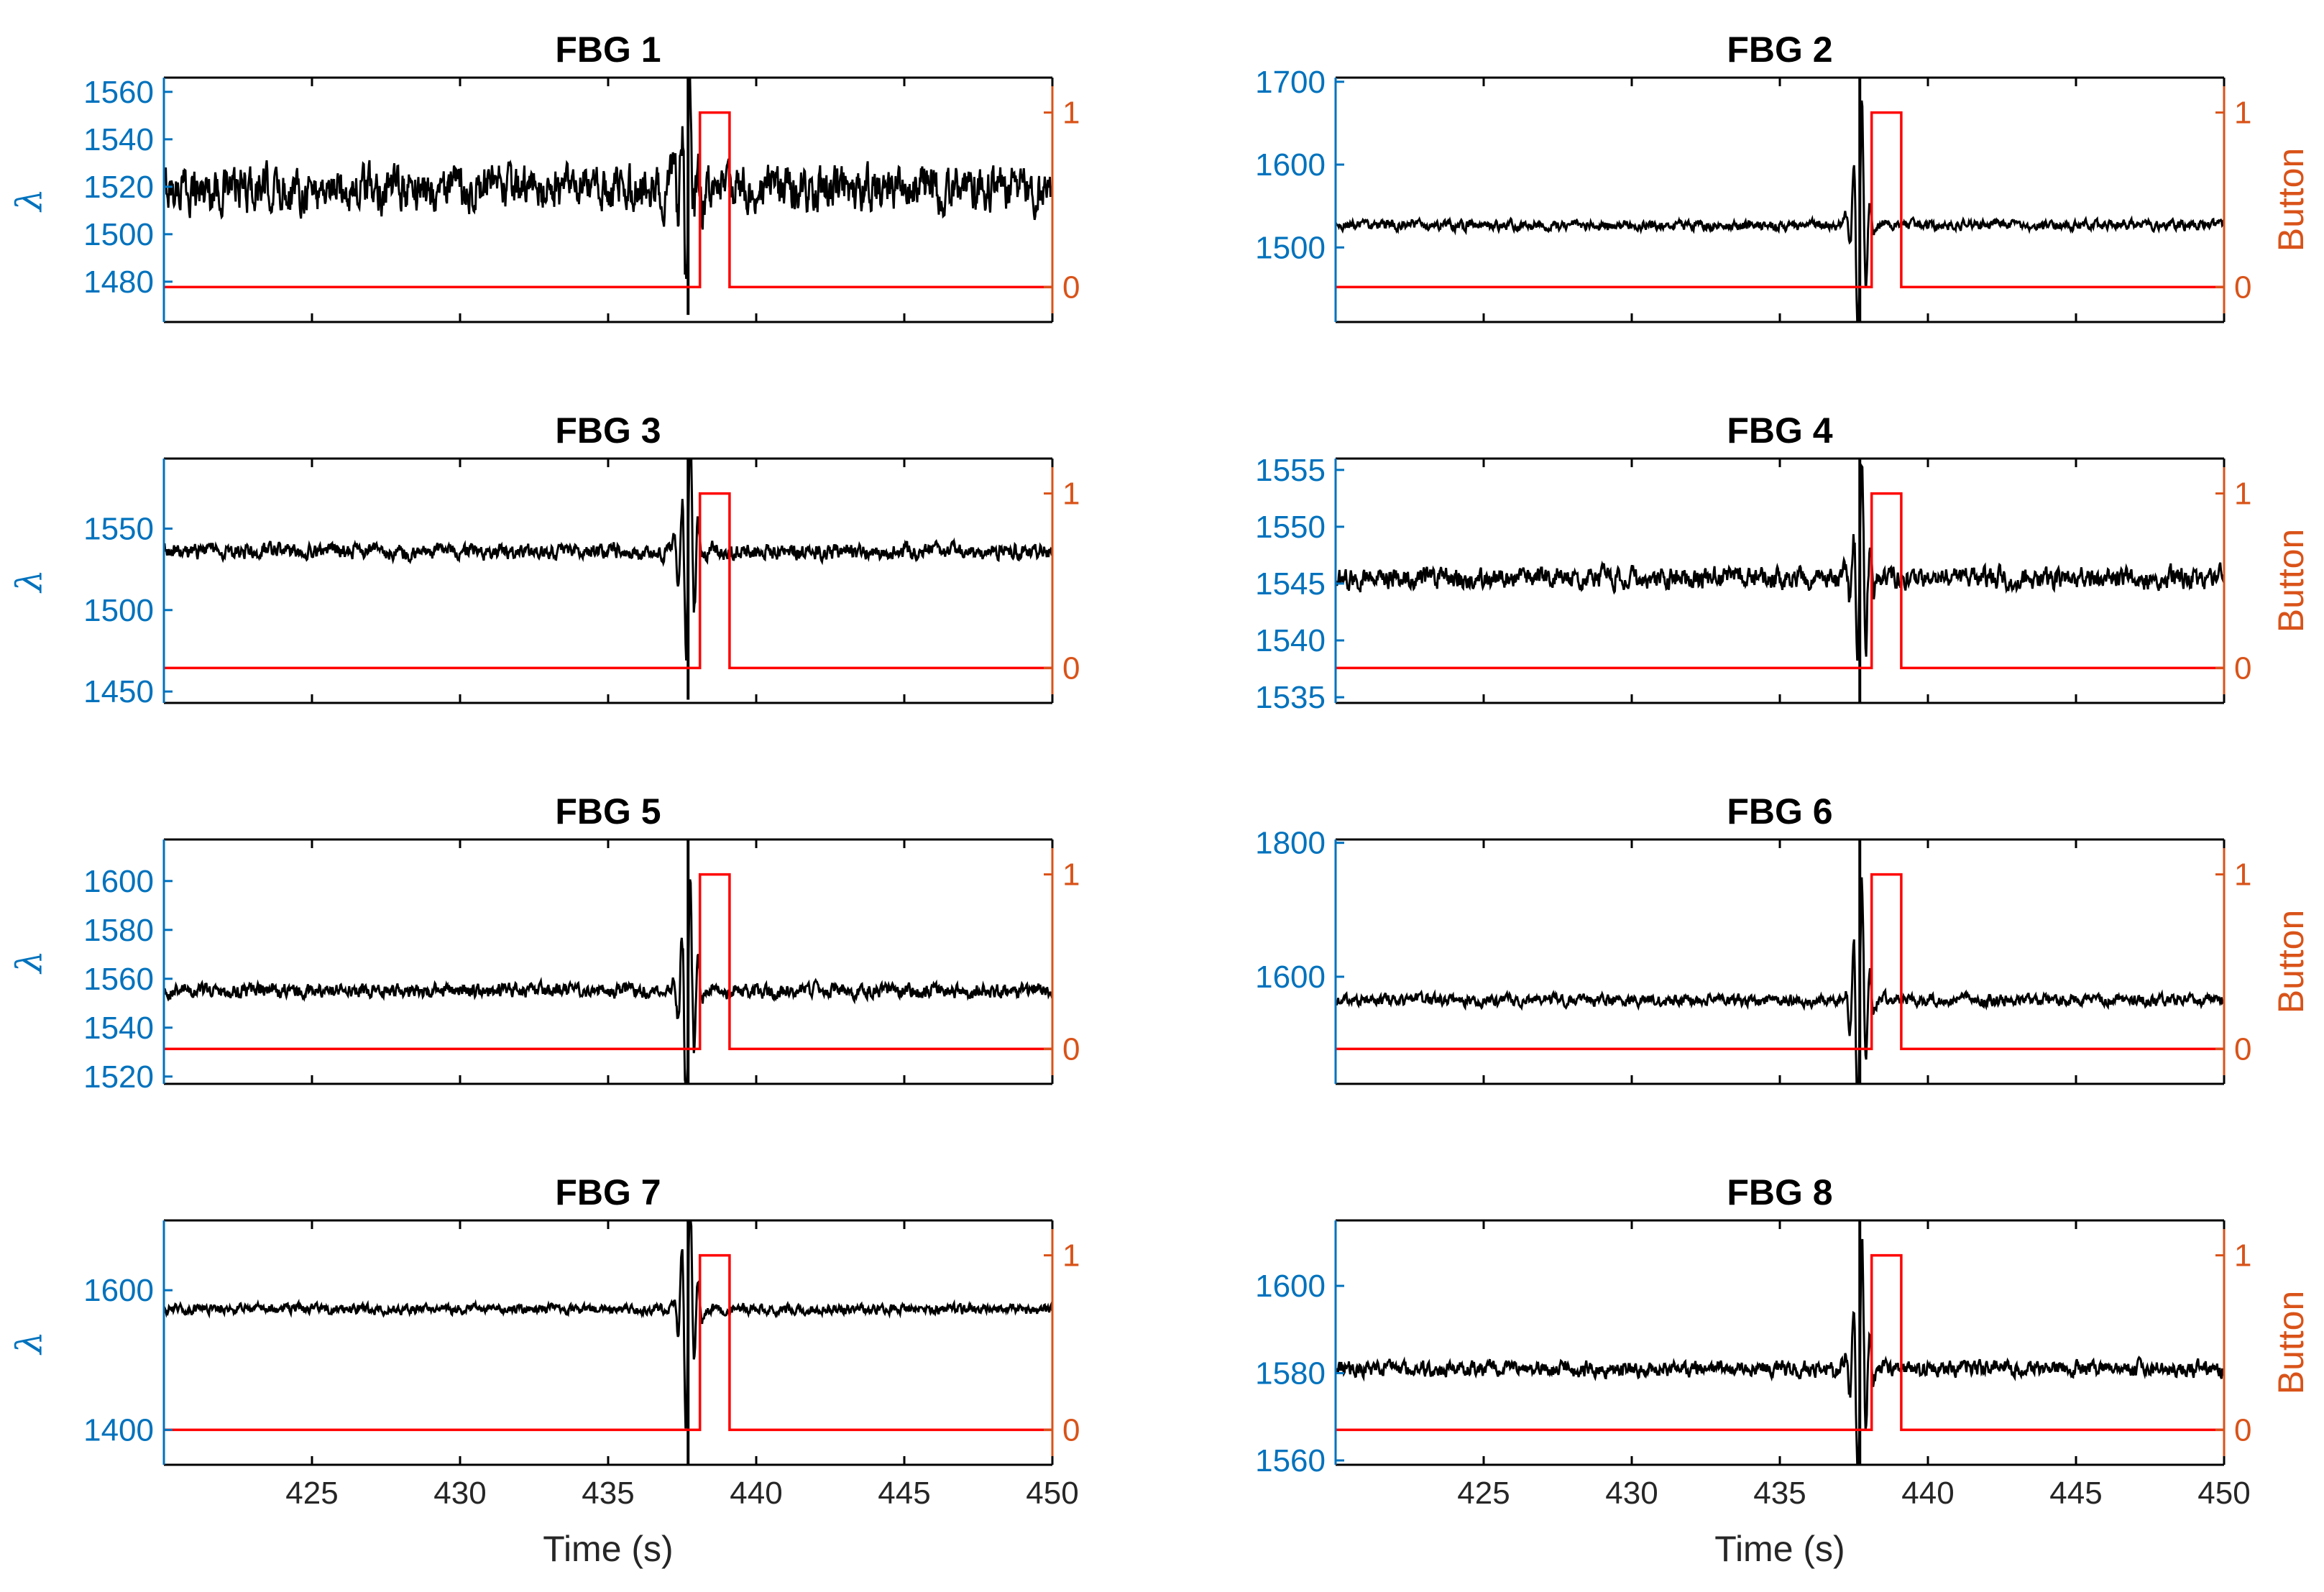  Describe the element at coordinates (1780, 811) in the screenshot. I see `subplot-title: FBG 6` at that location.